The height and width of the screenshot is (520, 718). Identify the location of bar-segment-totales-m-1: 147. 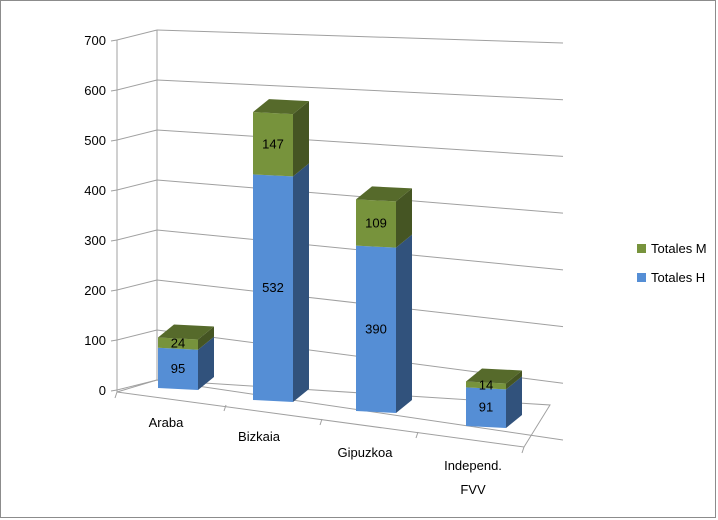
(281, 138).